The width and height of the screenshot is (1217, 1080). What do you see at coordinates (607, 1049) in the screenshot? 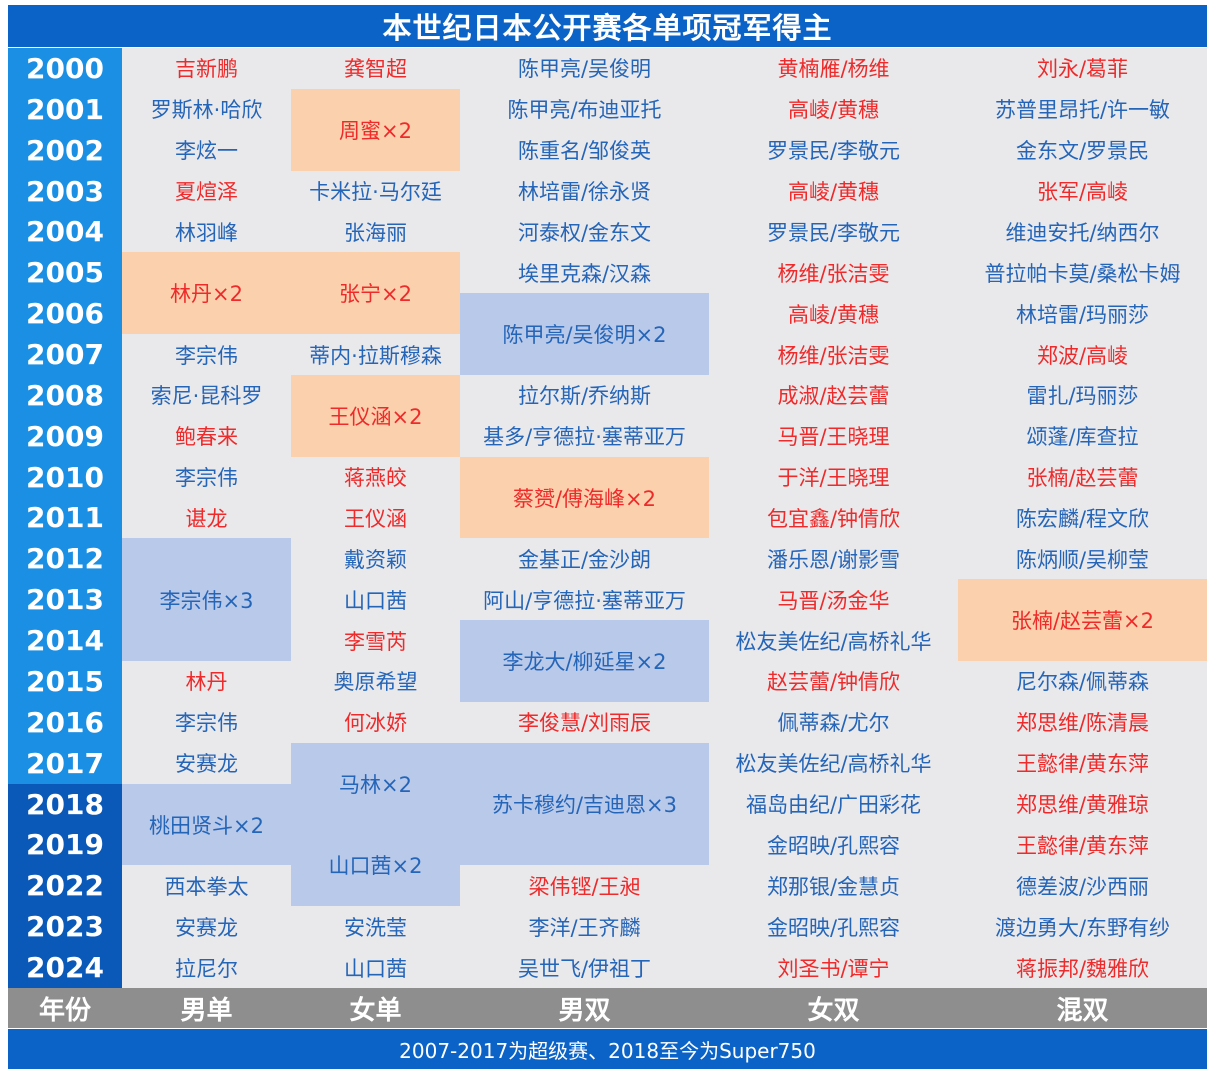
I see `footer-note: 2007-2017为超级赛、2018至今为Super750` at bounding box center [607, 1049].